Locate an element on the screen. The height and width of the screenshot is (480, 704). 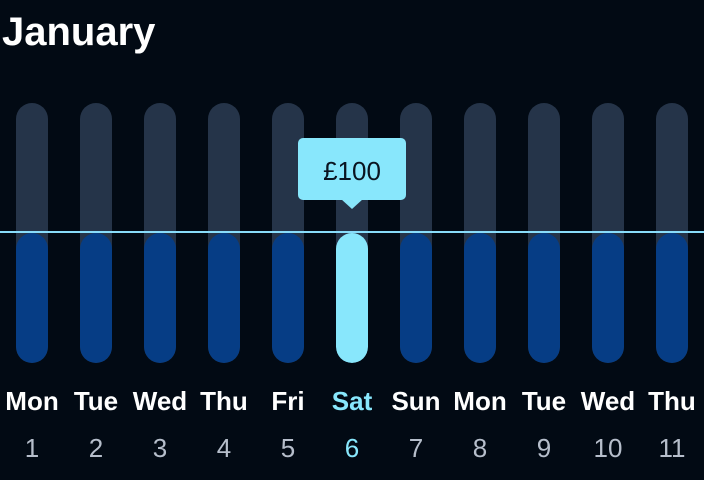
day-number: 8 is located at coordinates (480, 448).